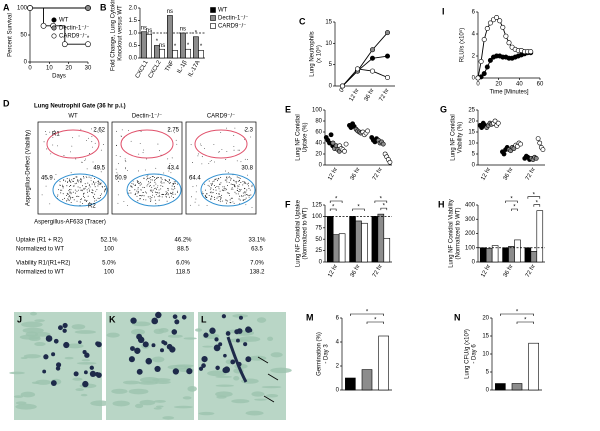 This screenshot has height=431, width=600. What do you see at coordinates (318, 155) in the screenshot?
I see `y-tick-label: 20` at bounding box center [318, 155].